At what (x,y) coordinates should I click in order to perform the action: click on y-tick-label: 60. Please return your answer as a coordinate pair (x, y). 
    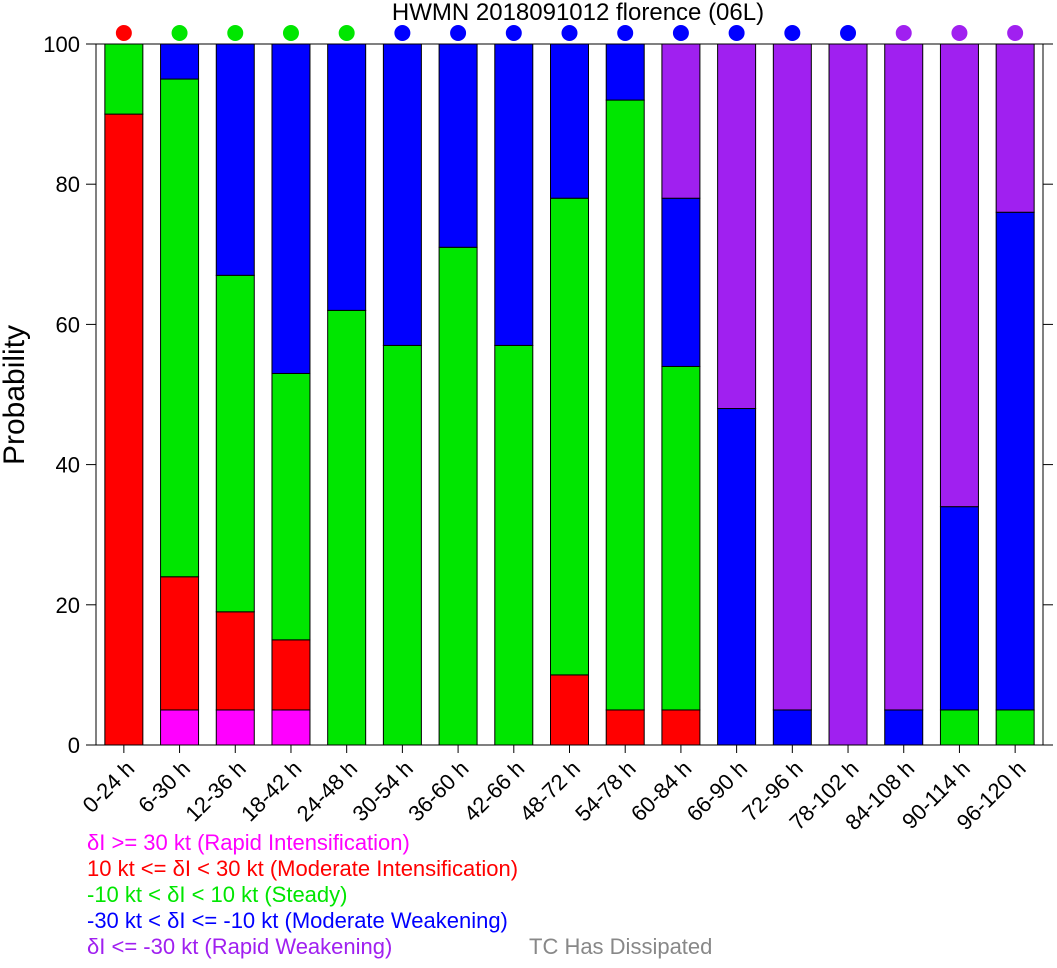
    Looking at the image, I should click on (68, 324).